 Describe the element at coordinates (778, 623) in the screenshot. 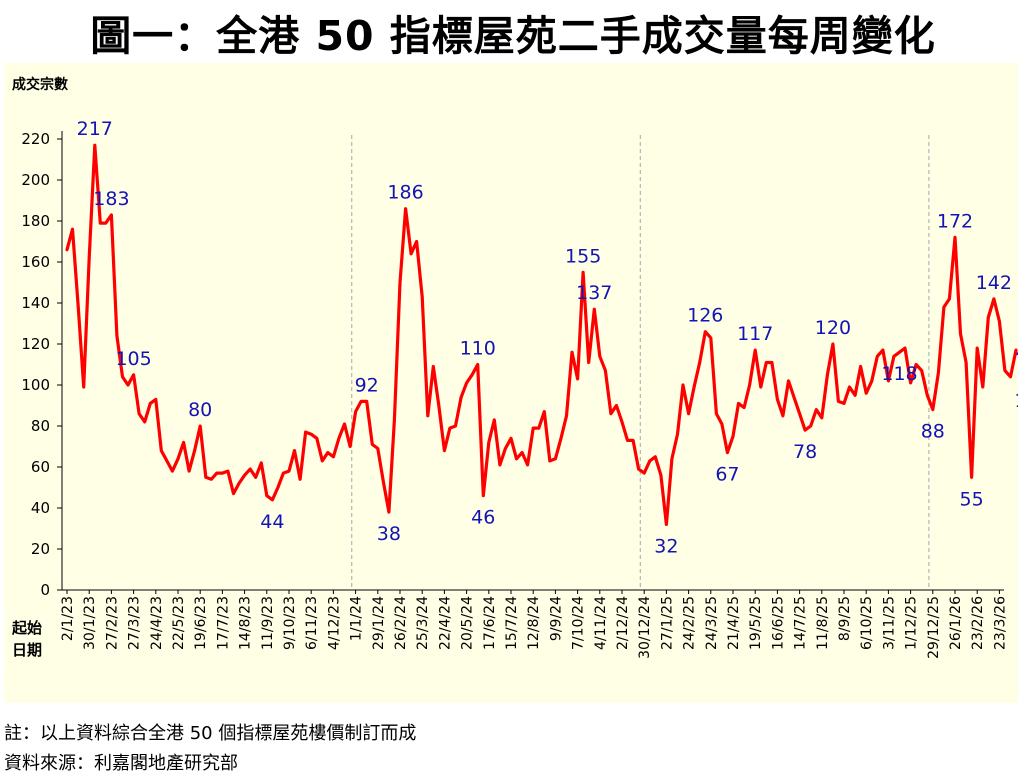

I see `x-tick-label: 16/6/25` at that location.